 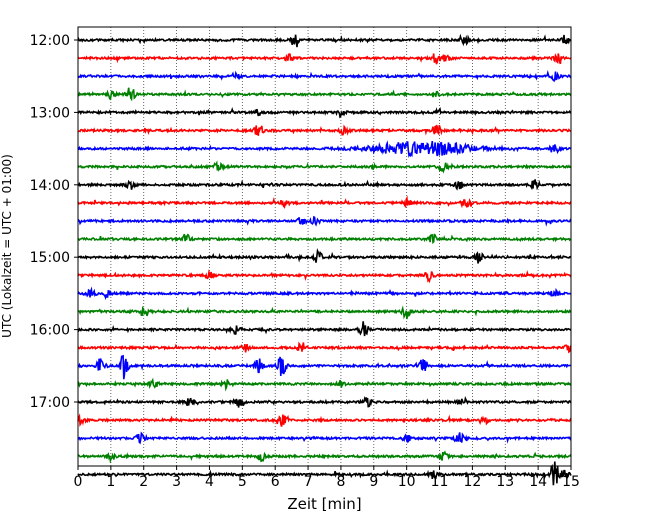 What do you see at coordinates (50, 41) in the screenshot?
I see `y-tick-label: 12:00` at bounding box center [50, 41].